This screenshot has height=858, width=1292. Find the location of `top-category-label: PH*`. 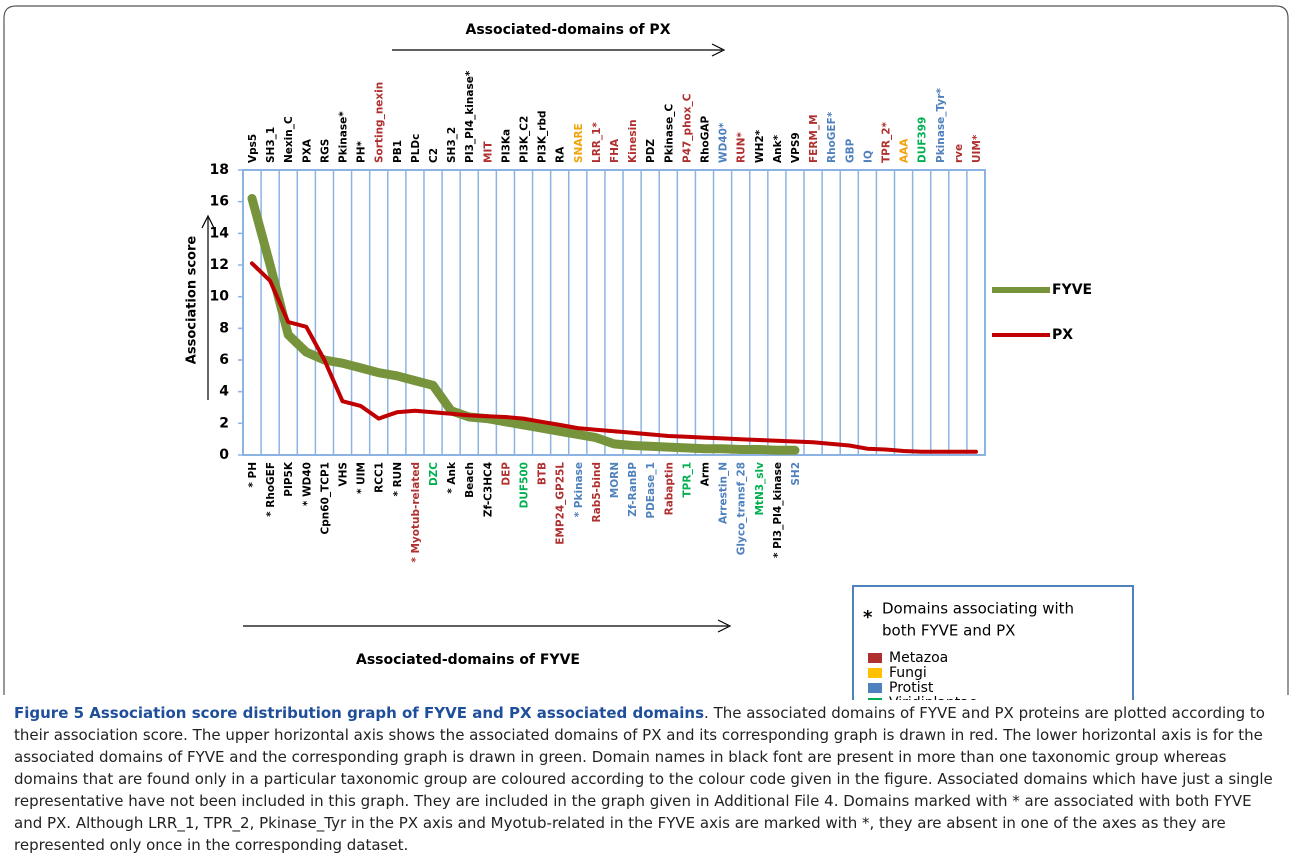

top-category-label: PH* is located at coordinates (362, 152).